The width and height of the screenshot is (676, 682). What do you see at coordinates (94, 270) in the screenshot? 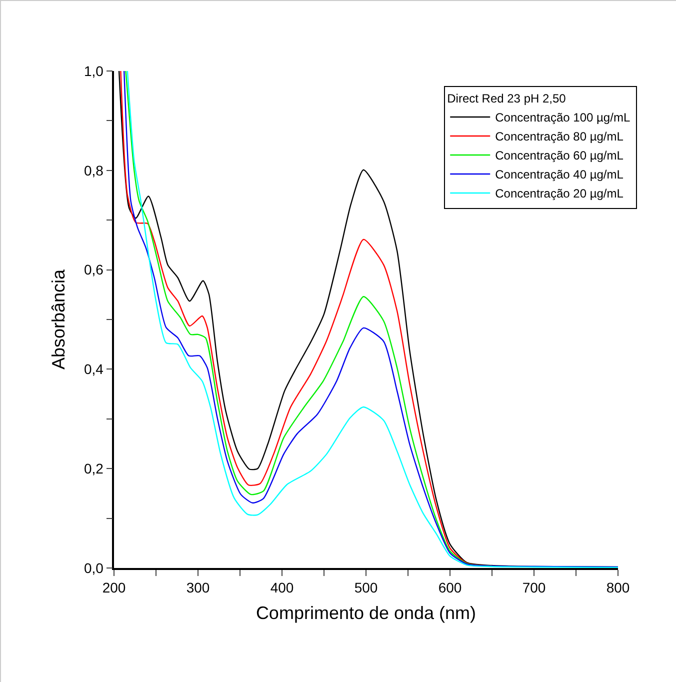
I see `y-tick-label: 0,6` at bounding box center [94, 270].